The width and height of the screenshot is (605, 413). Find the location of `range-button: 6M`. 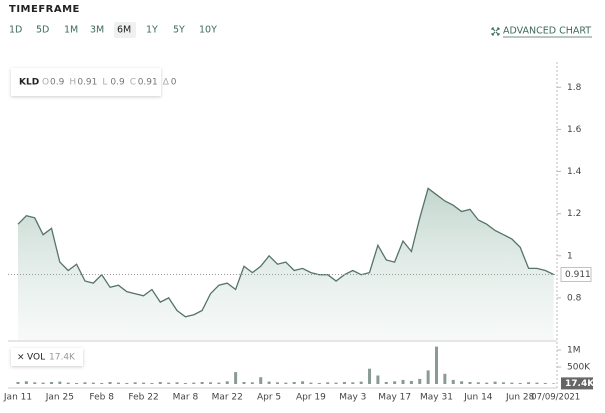

range-button: 6M is located at coordinates (124, 30).